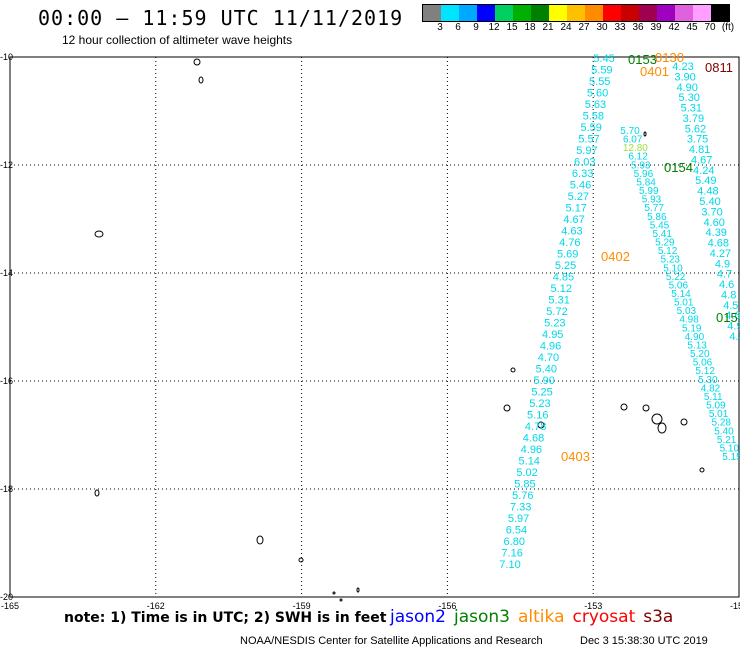 The image size is (740, 650). What do you see at coordinates (681, 294) in the screenshot?
I see `swh-value: 5.14` at bounding box center [681, 294].